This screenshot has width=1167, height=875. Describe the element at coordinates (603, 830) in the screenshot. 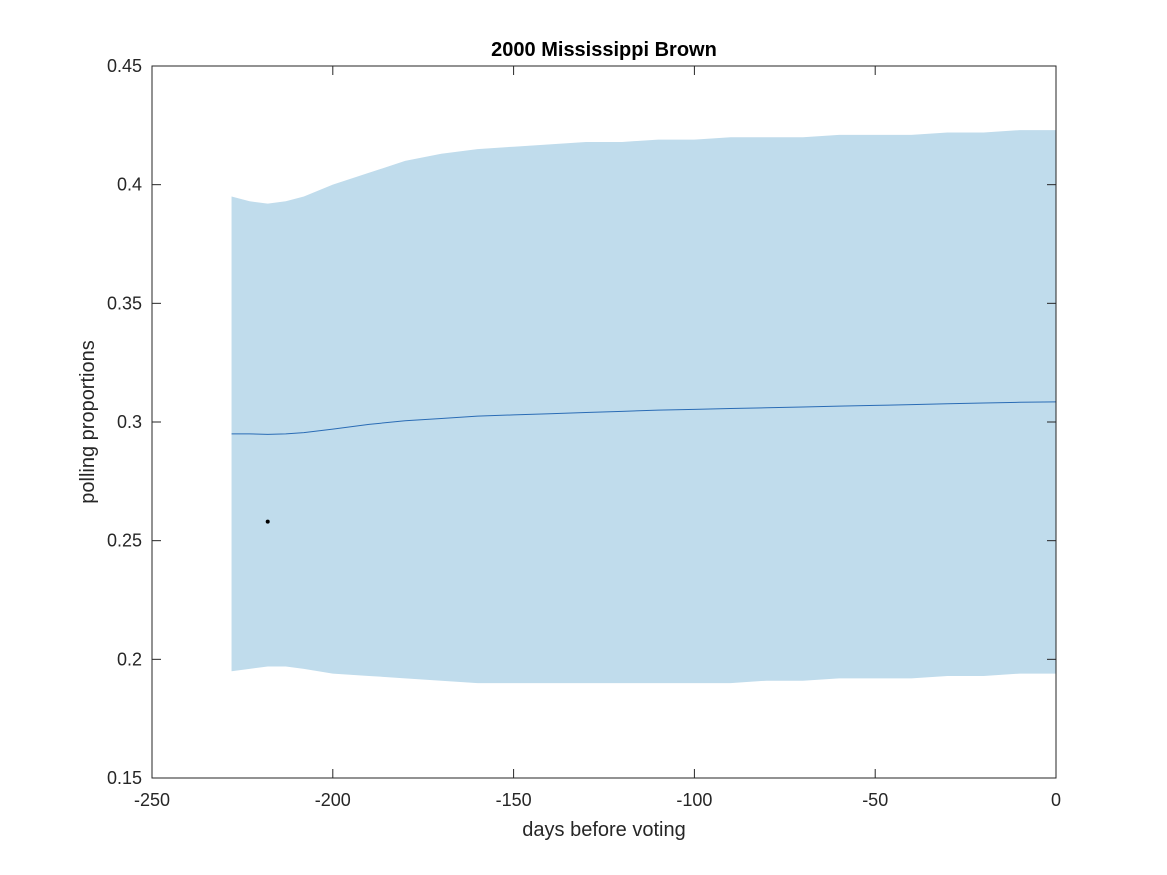

I see `x-axis-label: days before voting` at that location.